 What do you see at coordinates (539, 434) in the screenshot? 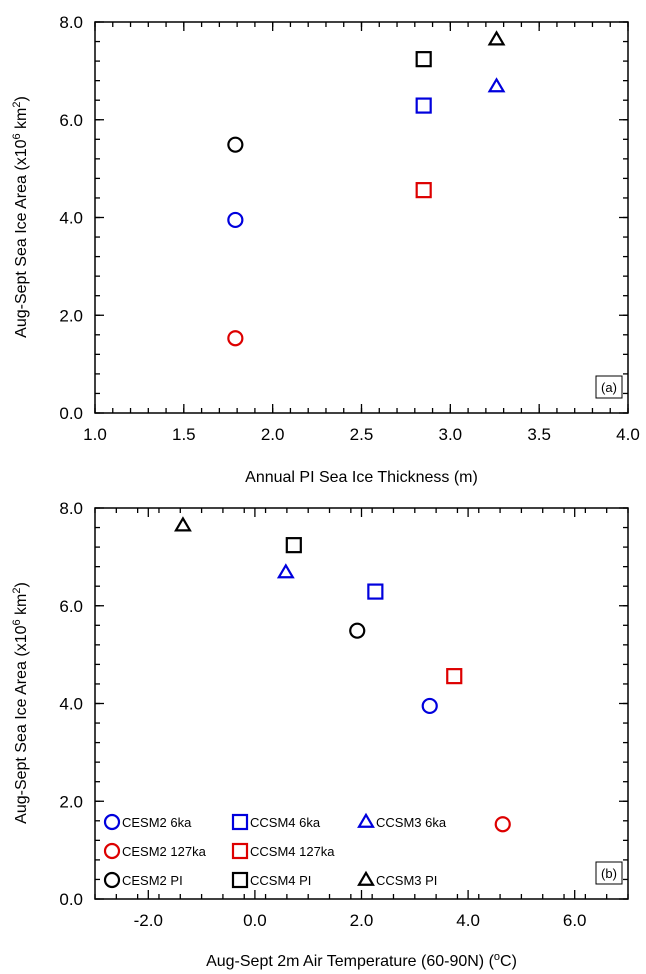
I see `x-tick-label: 3.5` at bounding box center [539, 434].